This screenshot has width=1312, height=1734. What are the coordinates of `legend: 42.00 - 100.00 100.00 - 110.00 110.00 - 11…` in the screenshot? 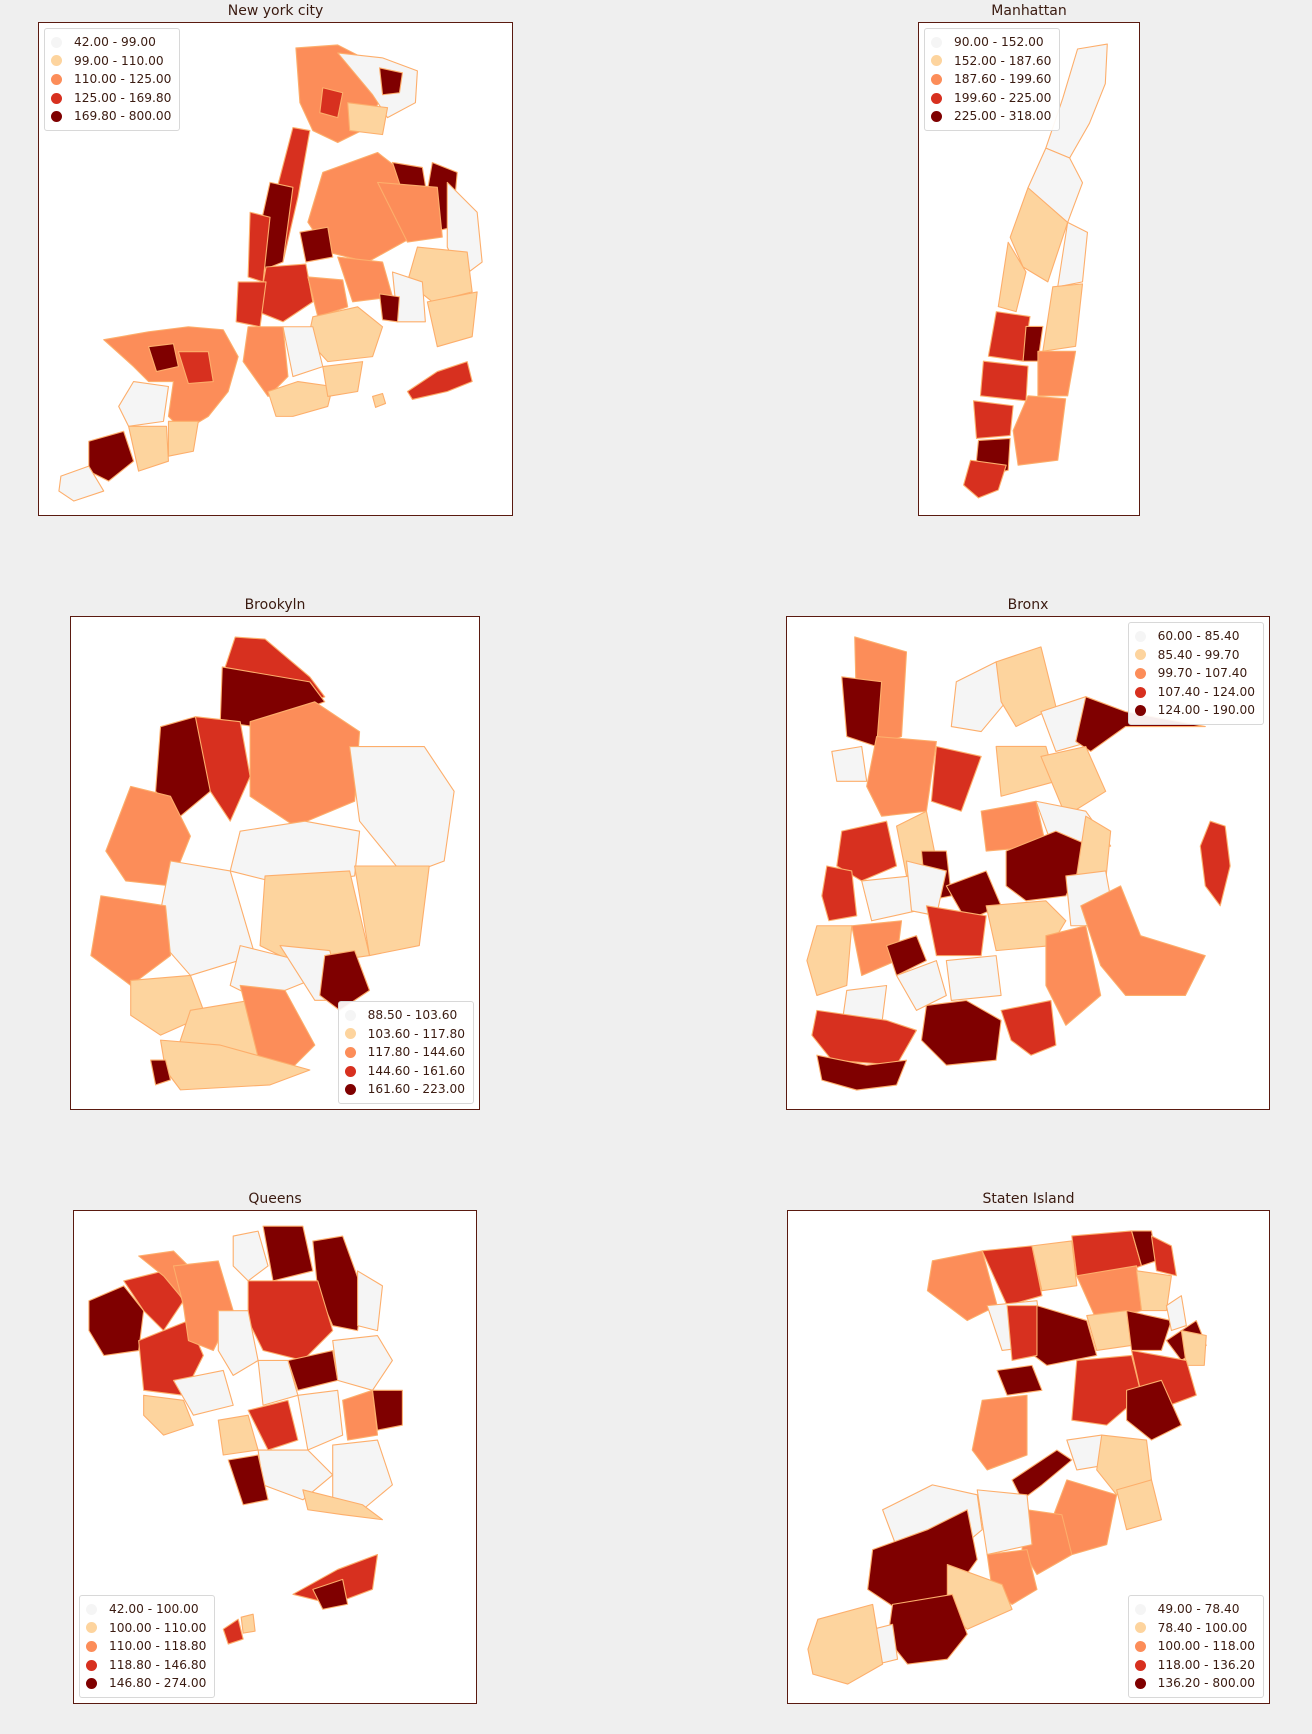 It's located at (147, 1646).